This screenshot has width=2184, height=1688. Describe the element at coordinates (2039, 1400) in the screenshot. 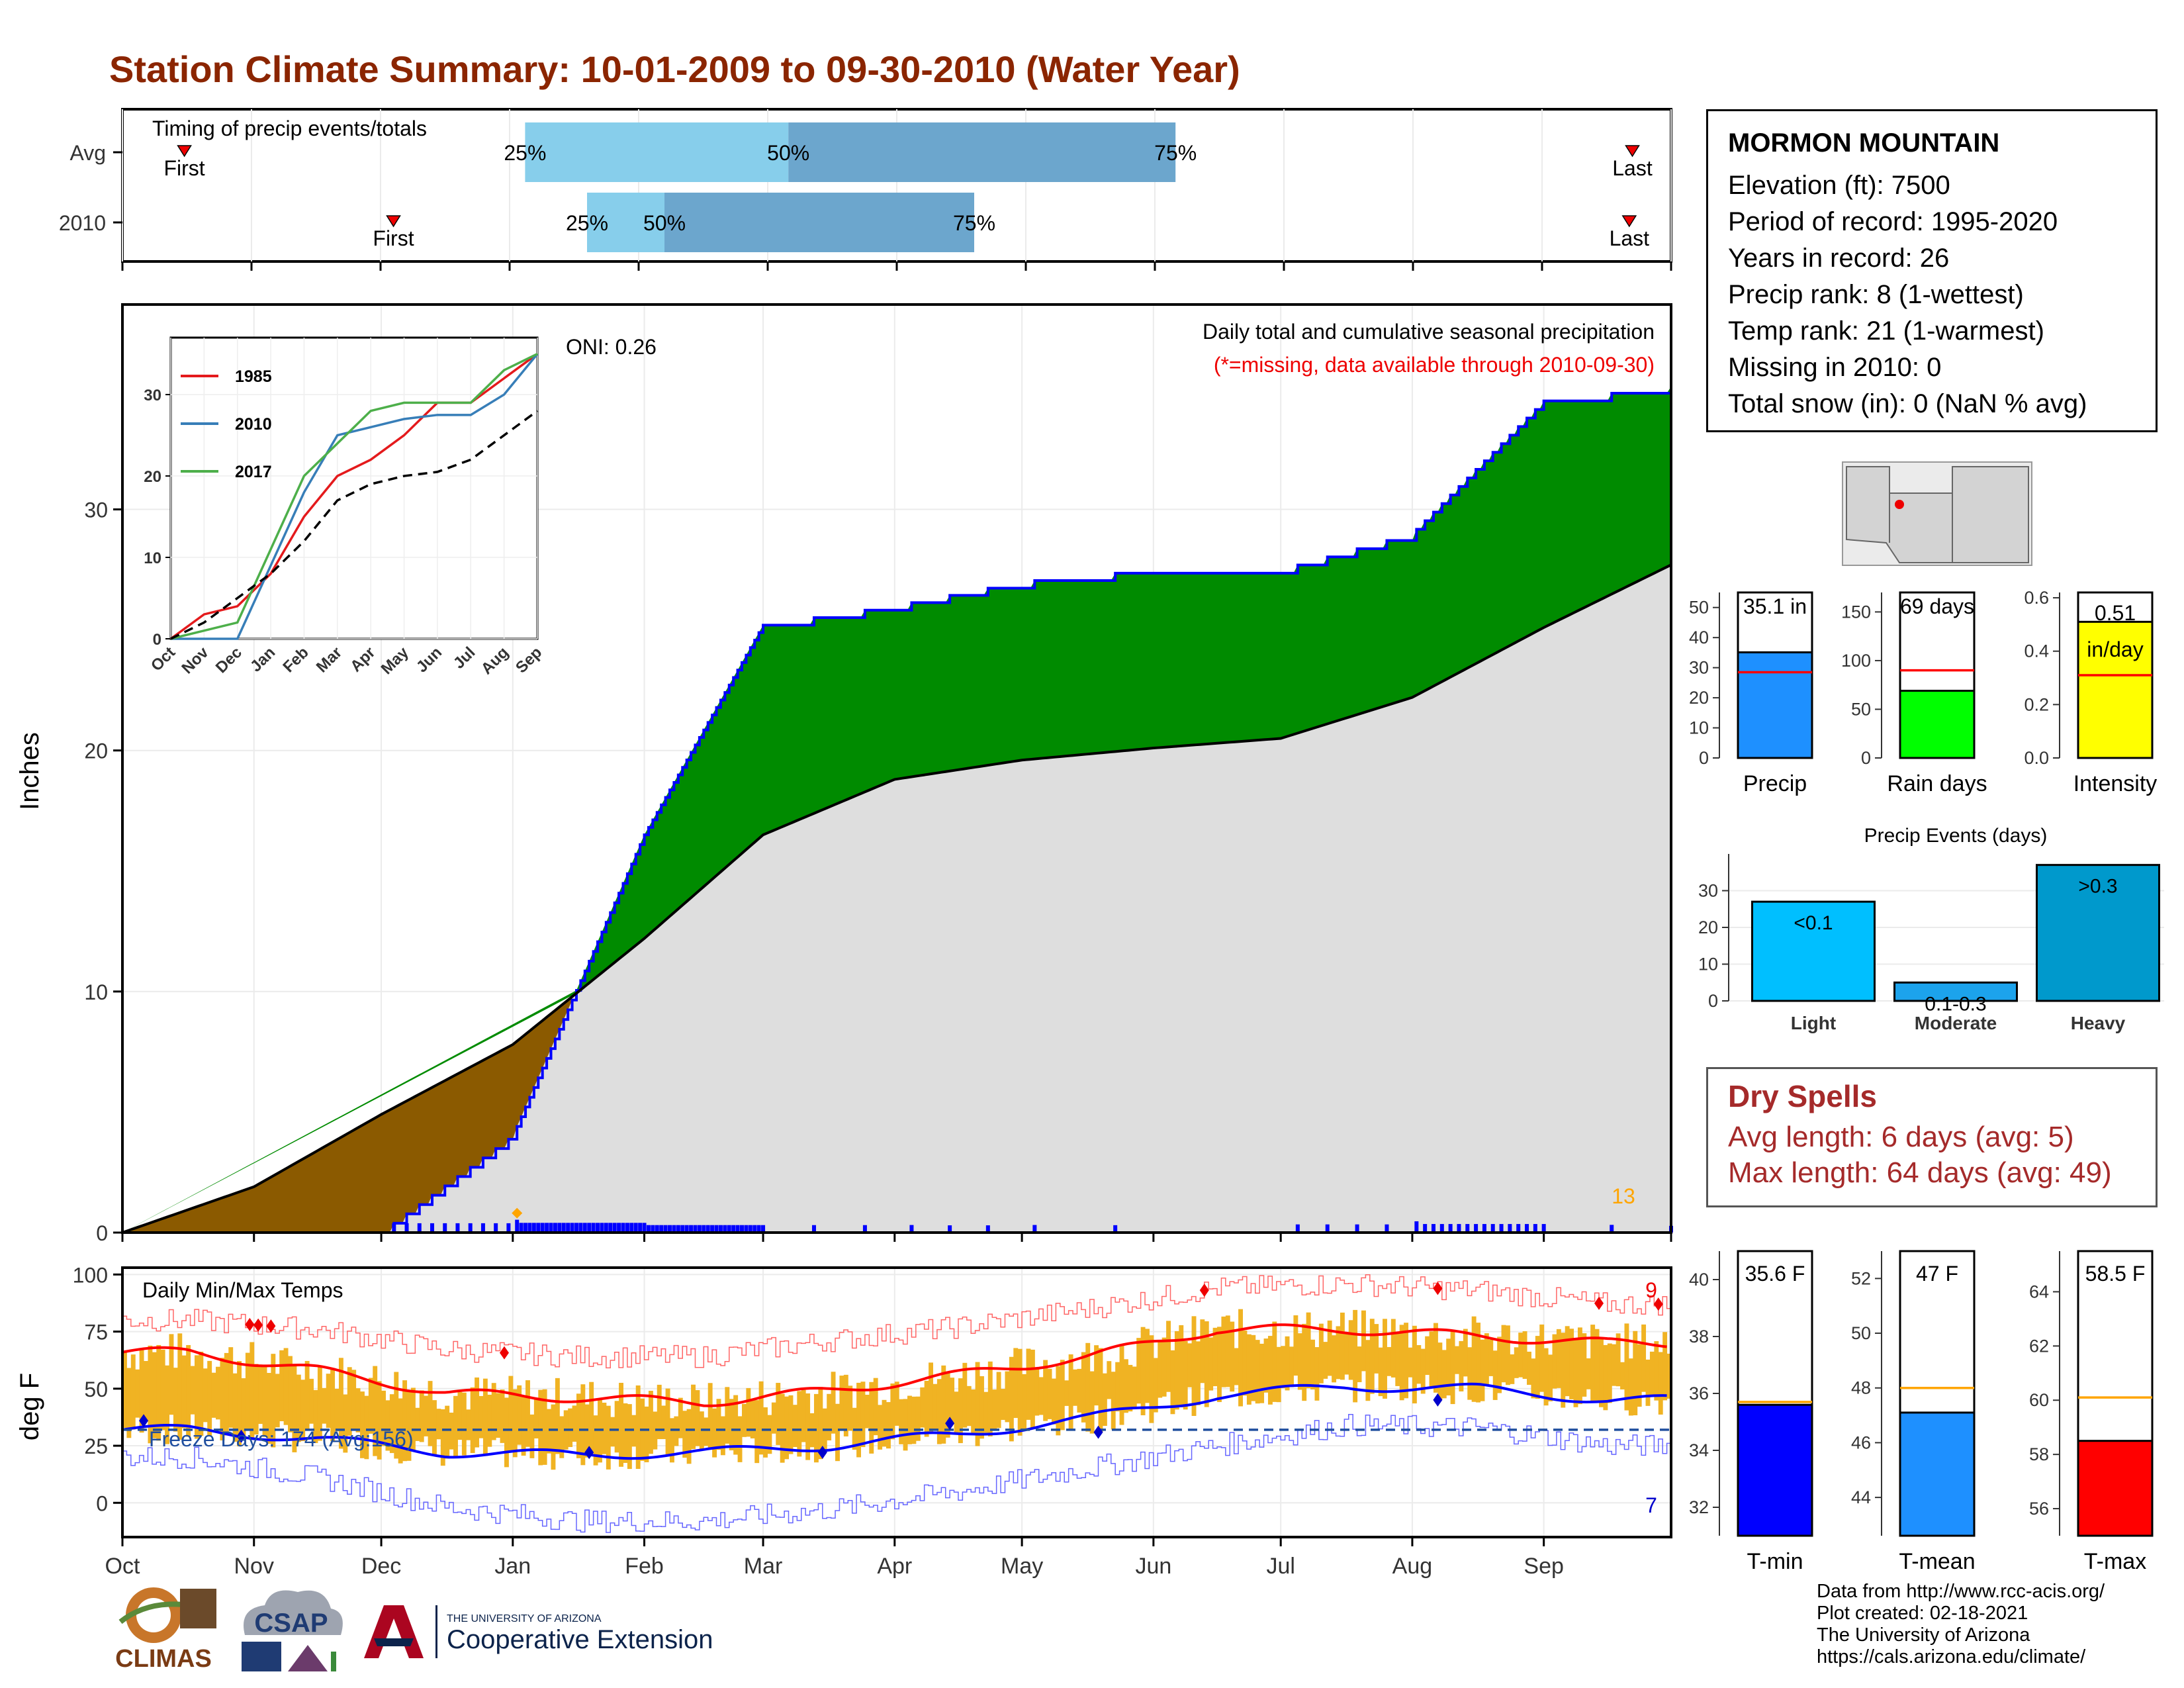

I see `temp-summary-2-y-tick-label: 60` at that location.